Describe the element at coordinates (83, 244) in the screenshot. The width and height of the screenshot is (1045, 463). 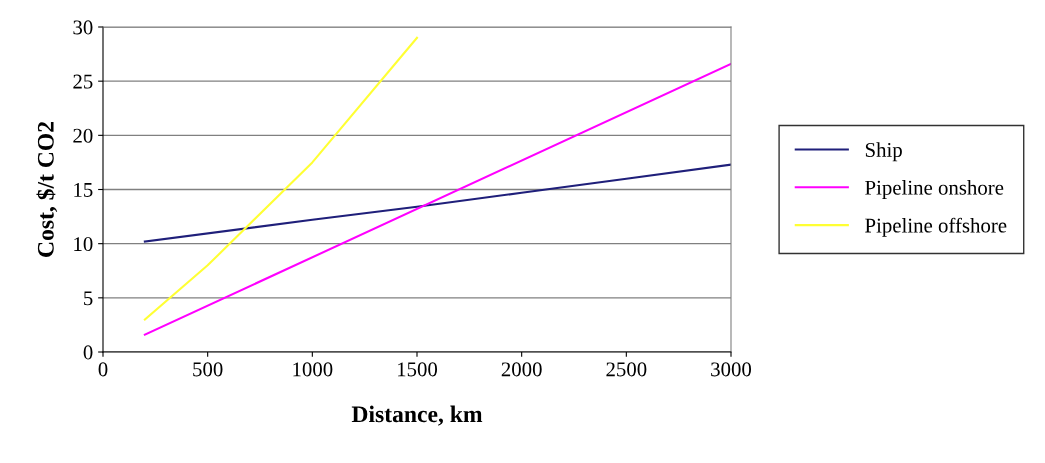
I see `y-tick-label: 10` at that location.